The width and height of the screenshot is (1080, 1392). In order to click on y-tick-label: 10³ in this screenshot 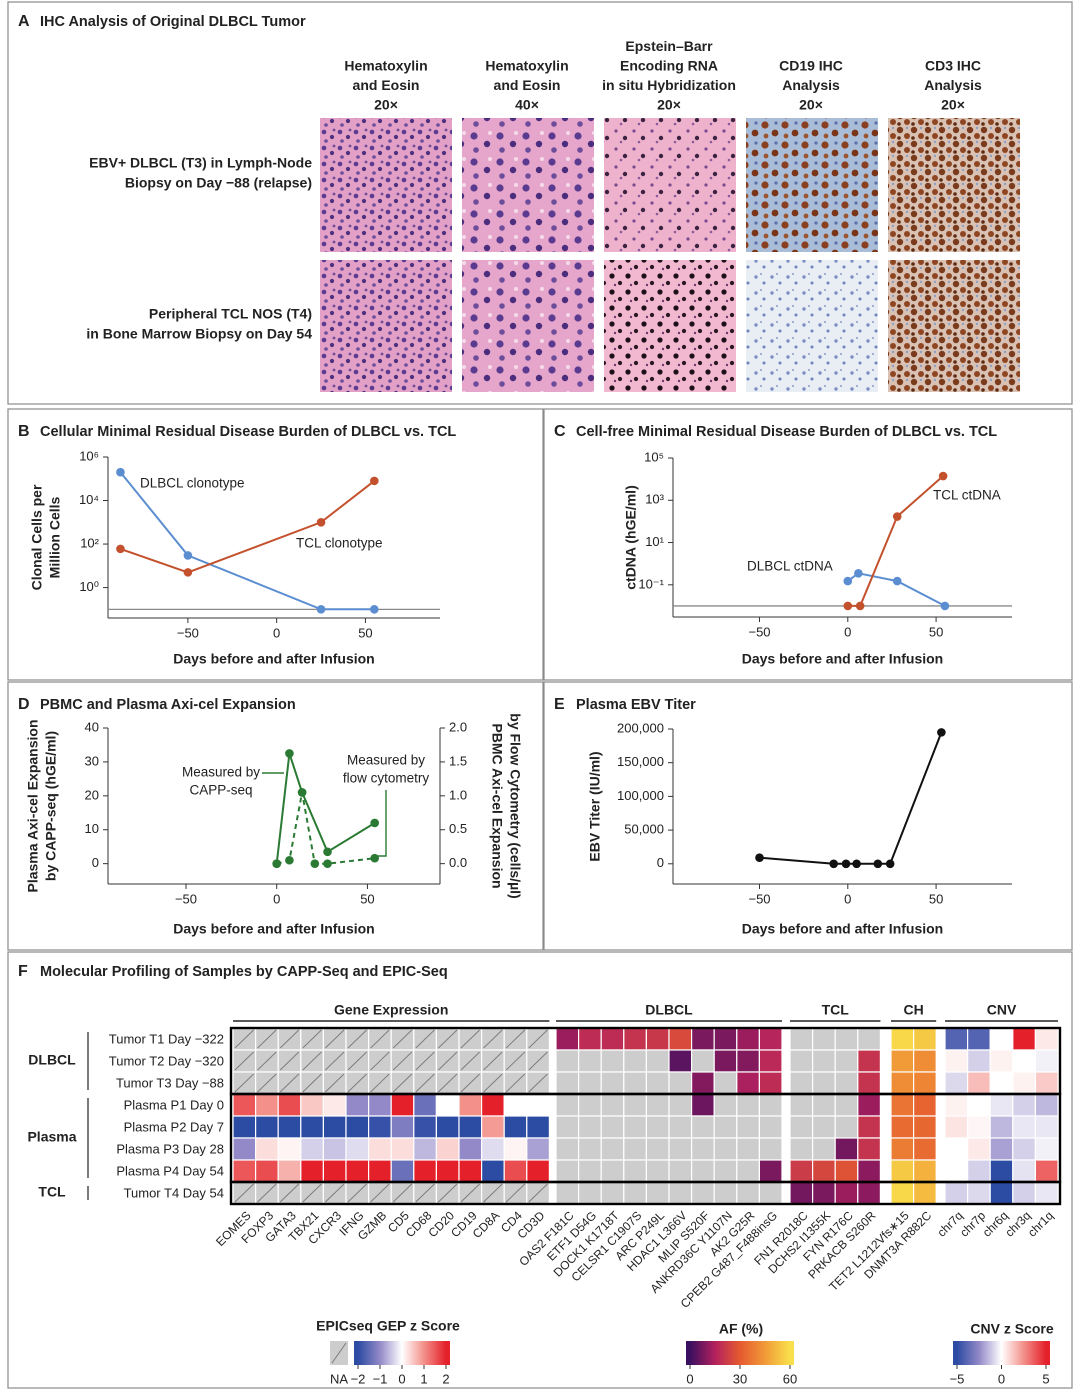, I will do `click(654, 499)`.